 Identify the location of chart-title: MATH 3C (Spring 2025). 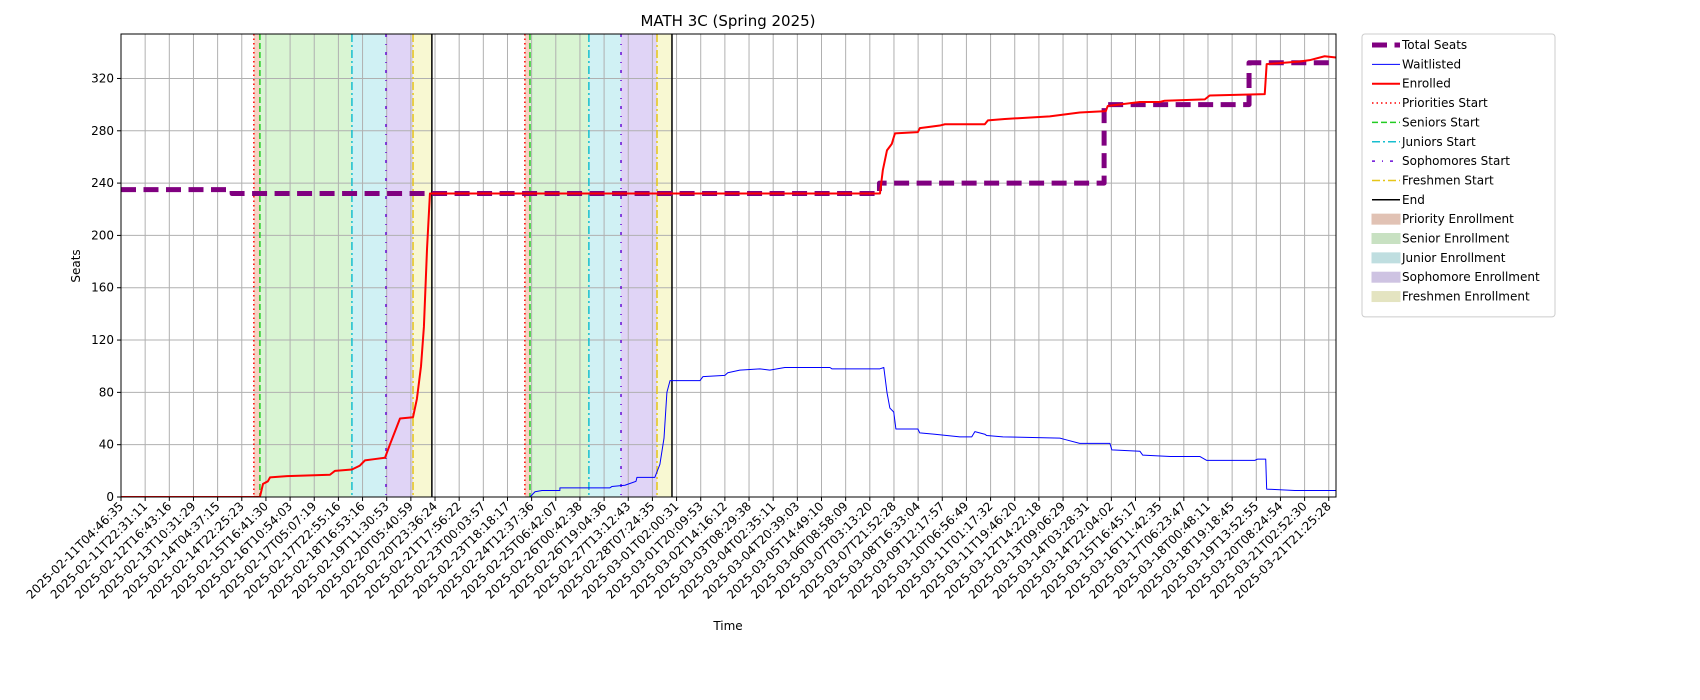
(727, 21).